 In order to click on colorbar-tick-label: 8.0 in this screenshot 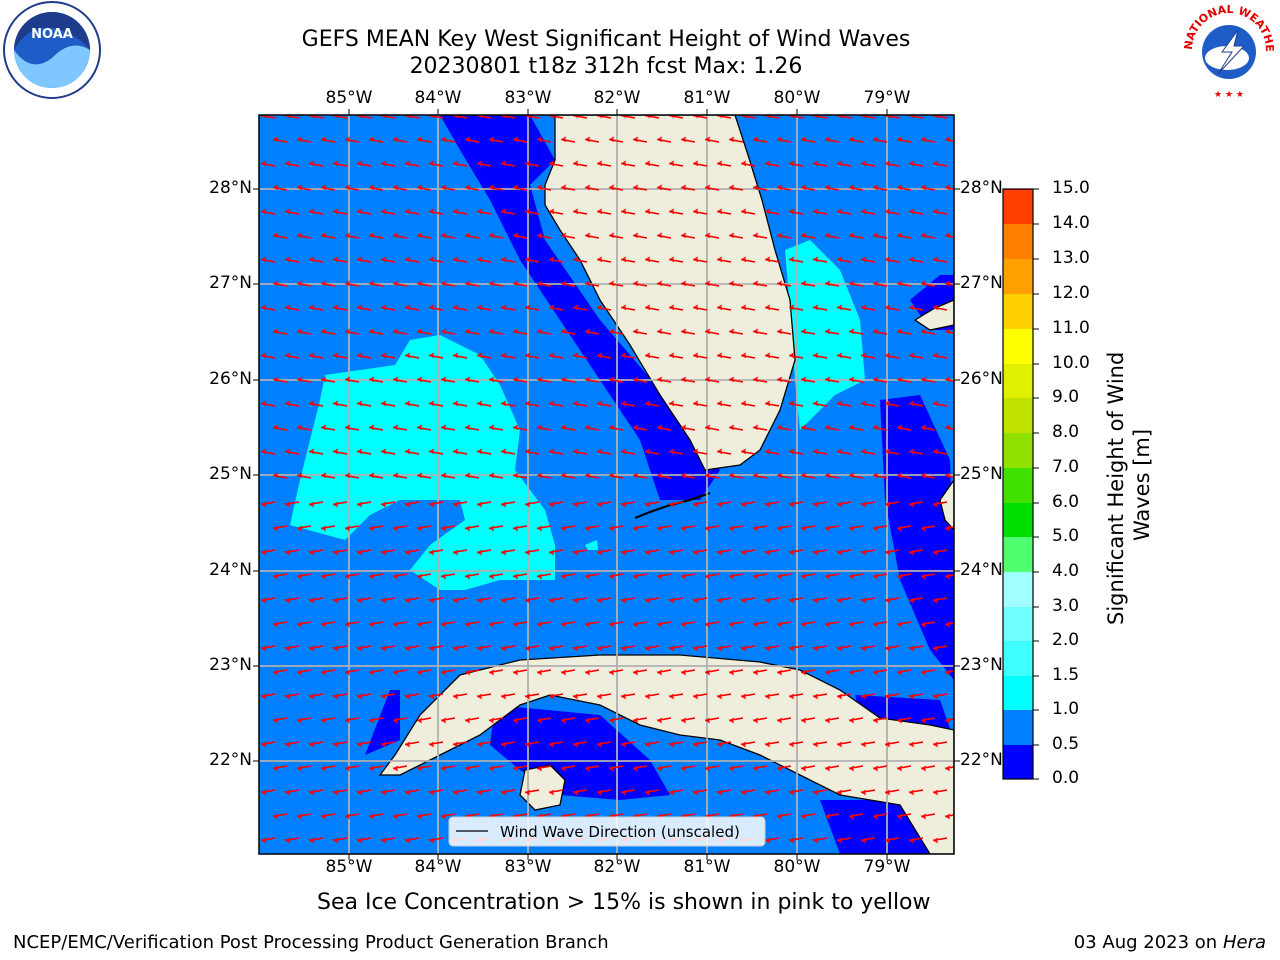, I will do `click(1066, 432)`.